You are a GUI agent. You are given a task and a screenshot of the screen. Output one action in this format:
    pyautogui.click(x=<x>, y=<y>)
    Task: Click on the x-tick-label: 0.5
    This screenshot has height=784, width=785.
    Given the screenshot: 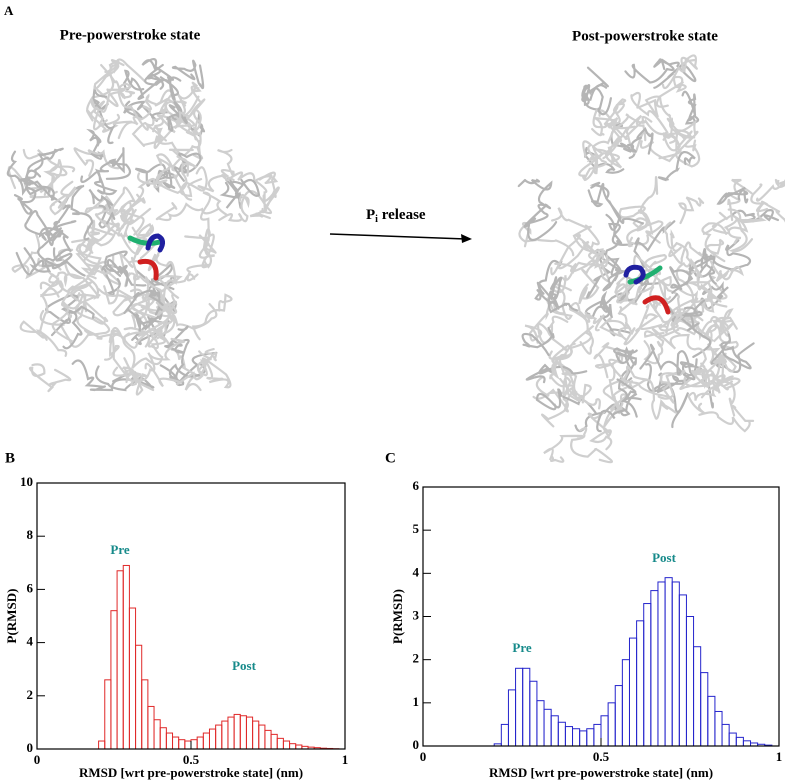 What is the action you would take?
    pyautogui.click(x=601, y=756)
    